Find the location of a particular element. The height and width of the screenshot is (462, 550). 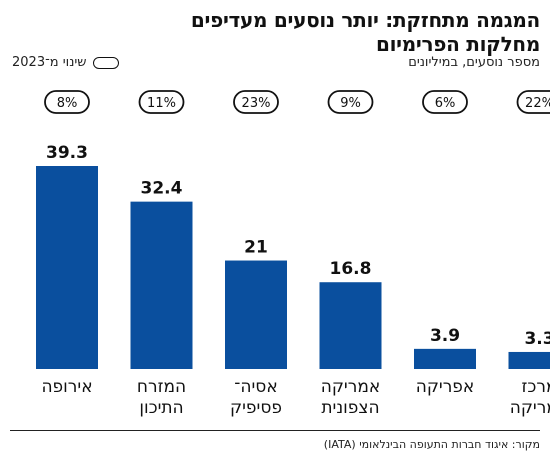

value-label: 21 is located at coordinates (256, 248).